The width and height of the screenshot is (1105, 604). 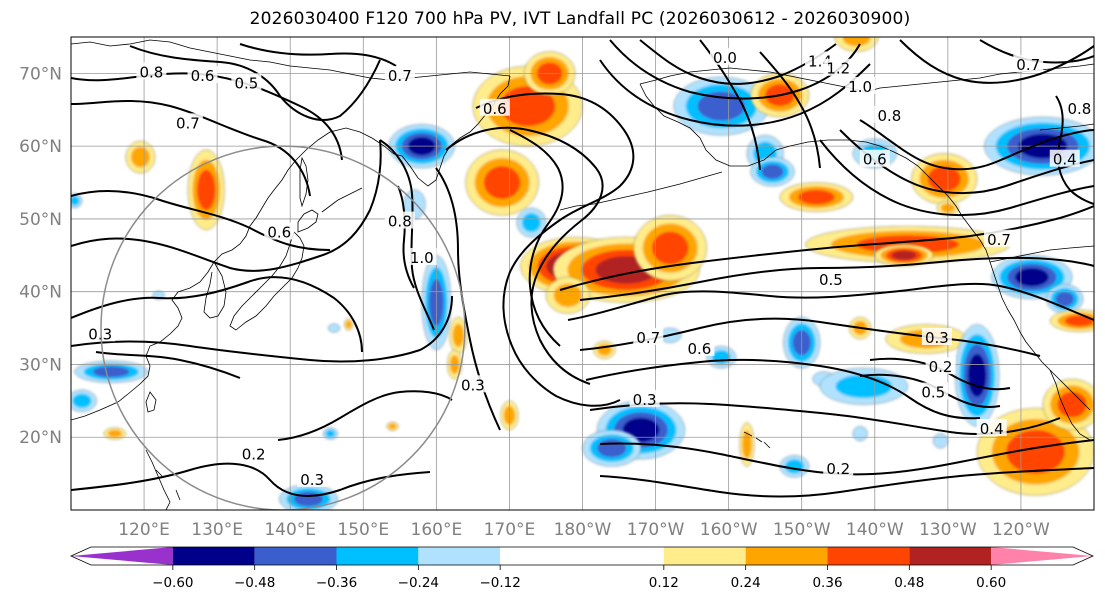 What do you see at coordinates (144, 530) in the screenshot?
I see `longitude-label: 120°E` at bounding box center [144, 530].